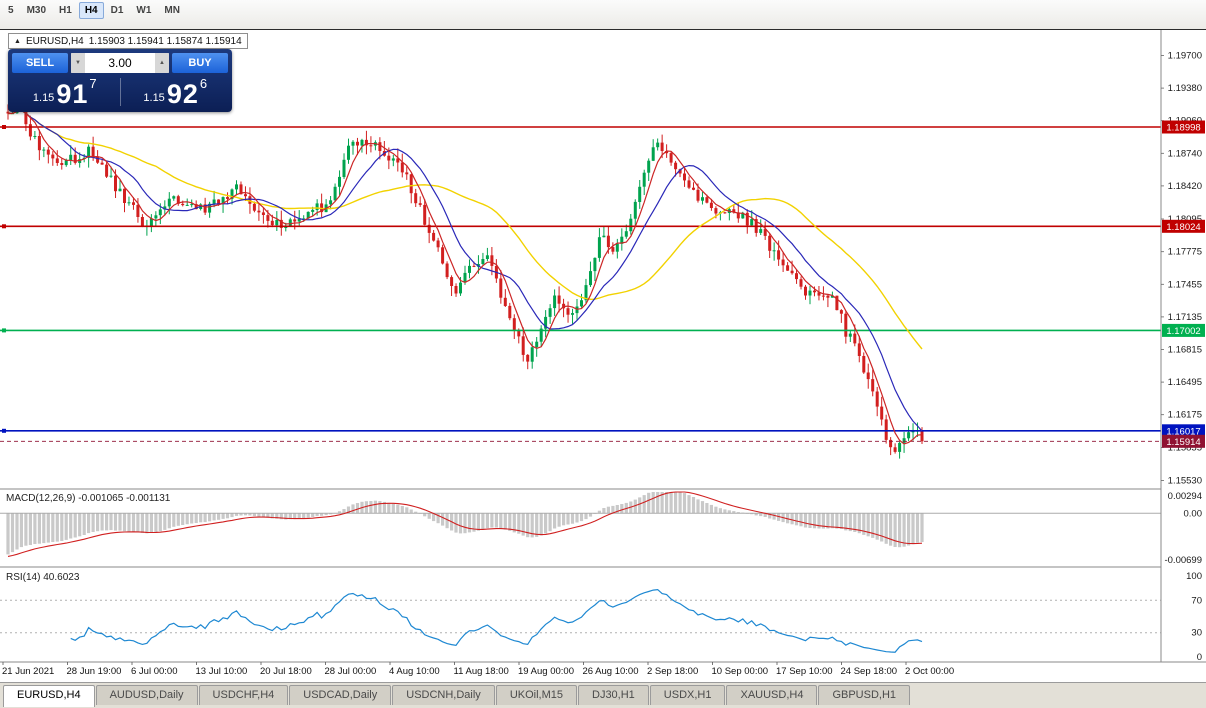 Image resolution: width=1206 pixels, height=708 pixels. I want to click on timeframe-button-h1: H1, so click(65, 10).